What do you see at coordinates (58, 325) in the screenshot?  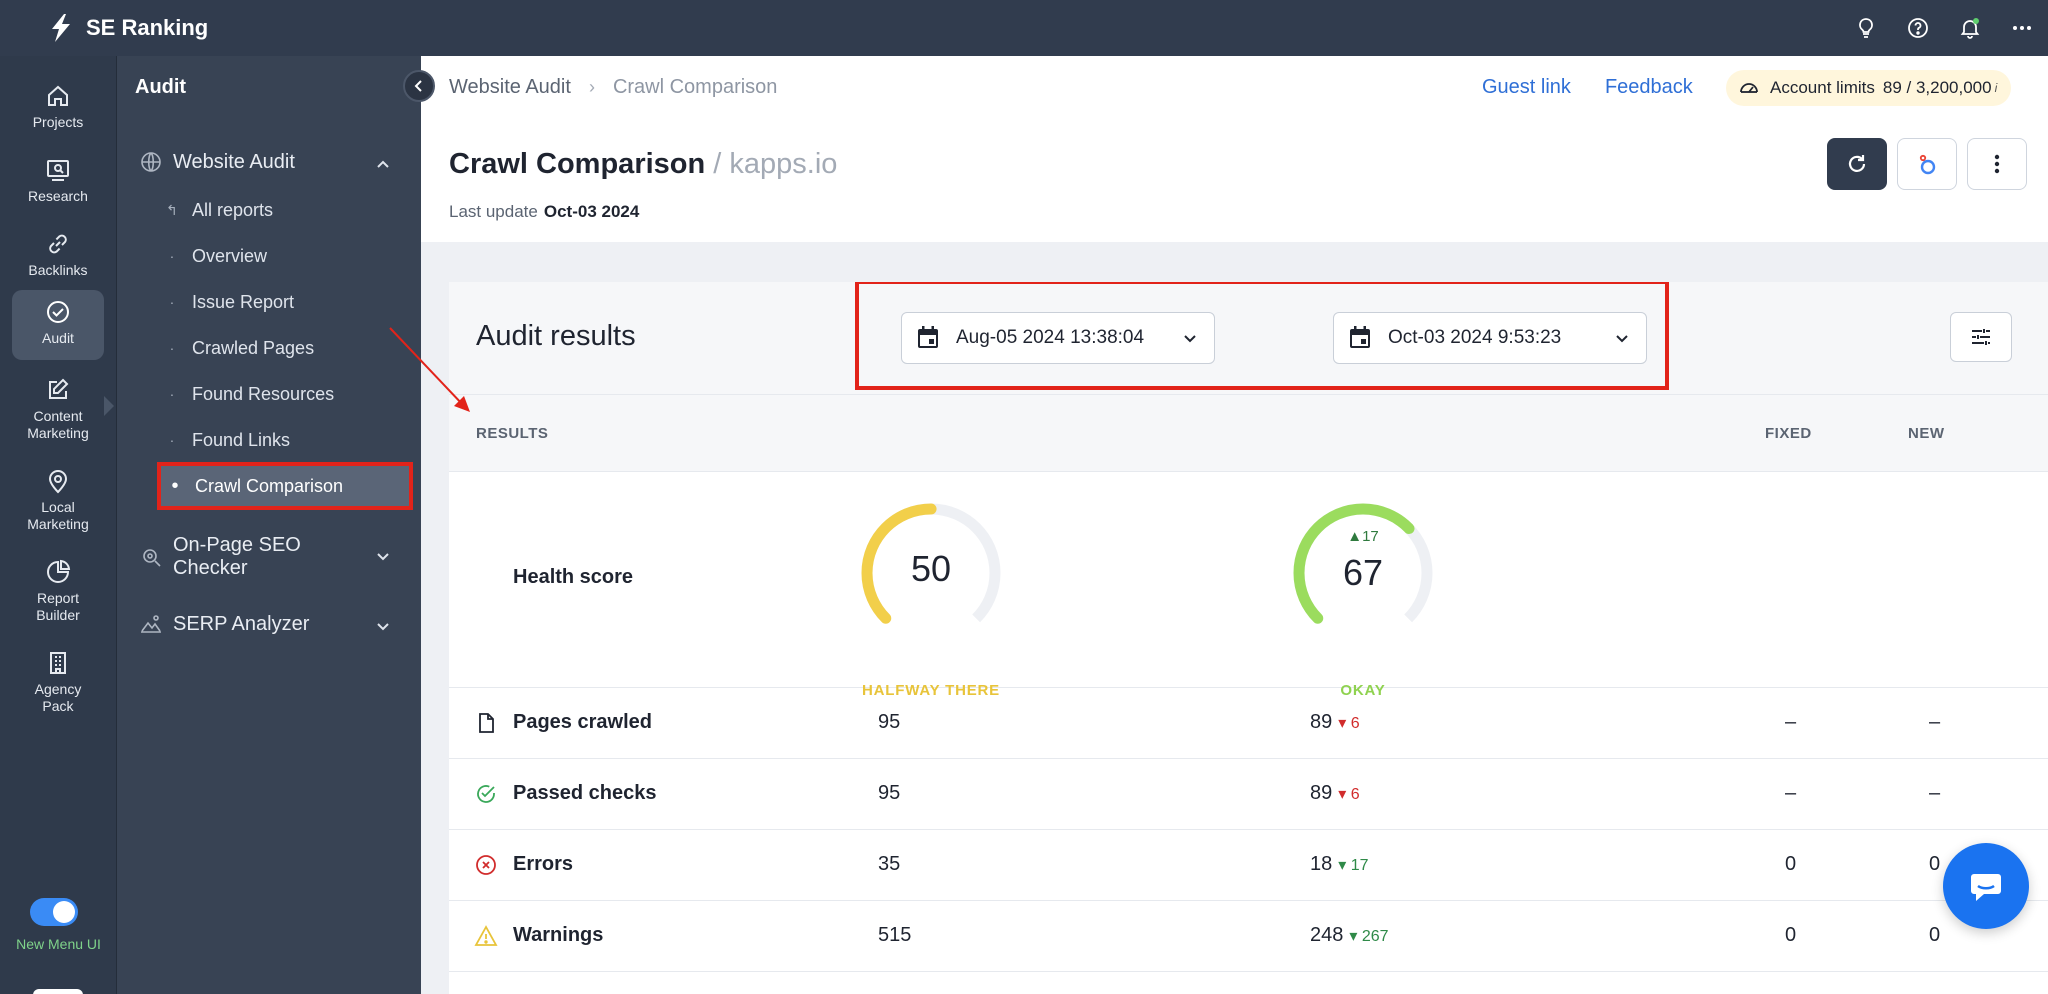 I see `rail-item-audit: Audit` at bounding box center [58, 325].